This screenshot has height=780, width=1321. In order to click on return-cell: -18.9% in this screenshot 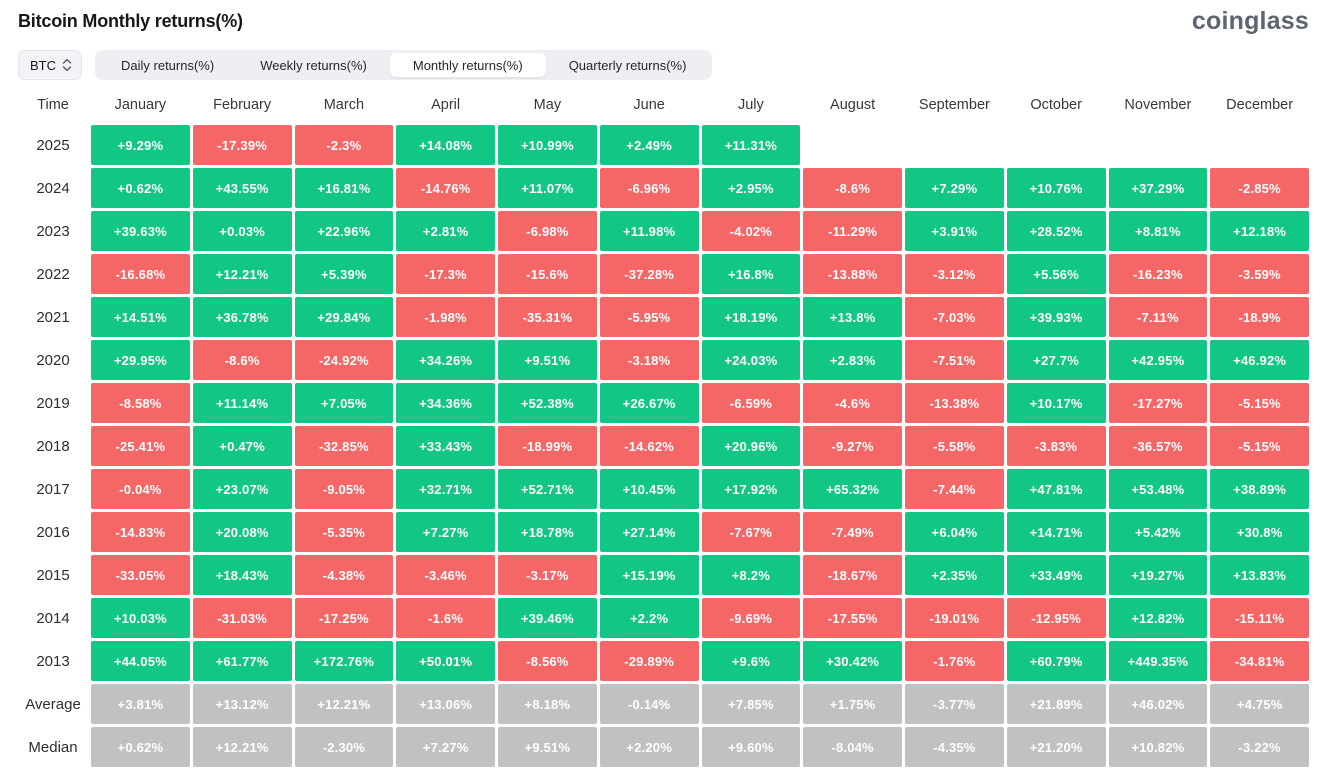, I will do `click(1259, 317)`.